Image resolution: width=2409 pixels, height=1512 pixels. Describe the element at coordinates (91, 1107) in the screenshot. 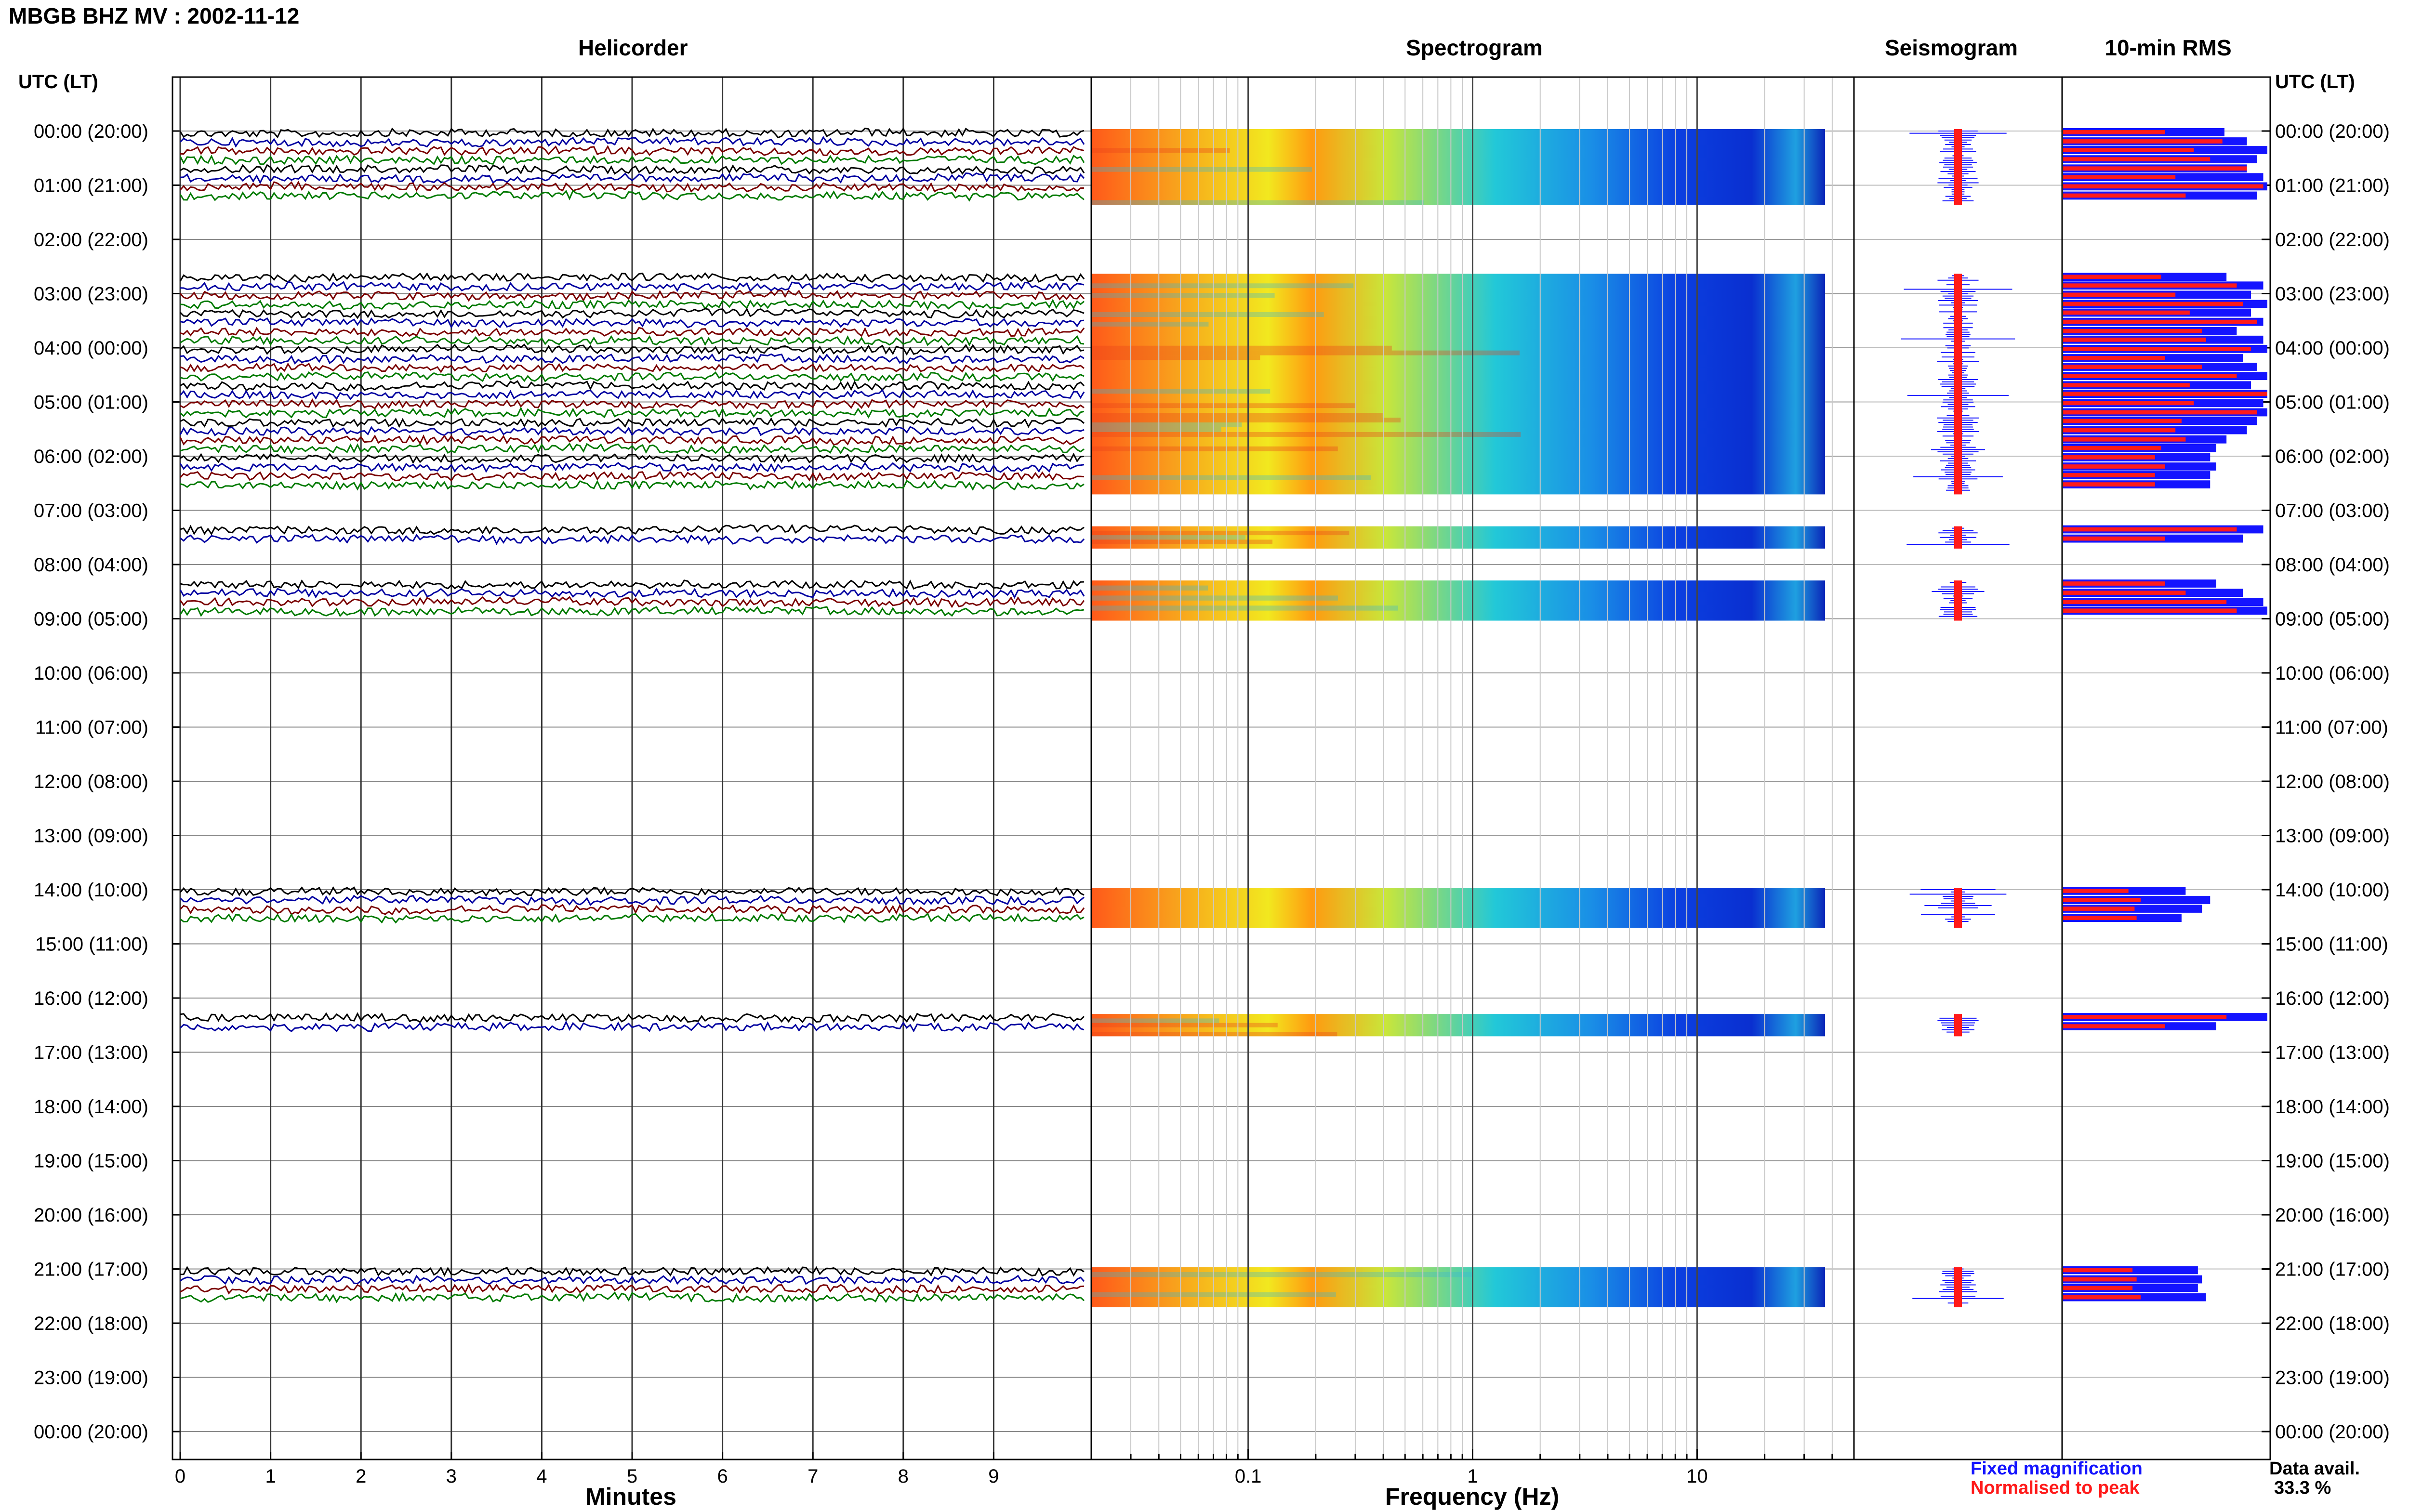

I see `hour-label-left: 18:00 (14:00)` at that location.